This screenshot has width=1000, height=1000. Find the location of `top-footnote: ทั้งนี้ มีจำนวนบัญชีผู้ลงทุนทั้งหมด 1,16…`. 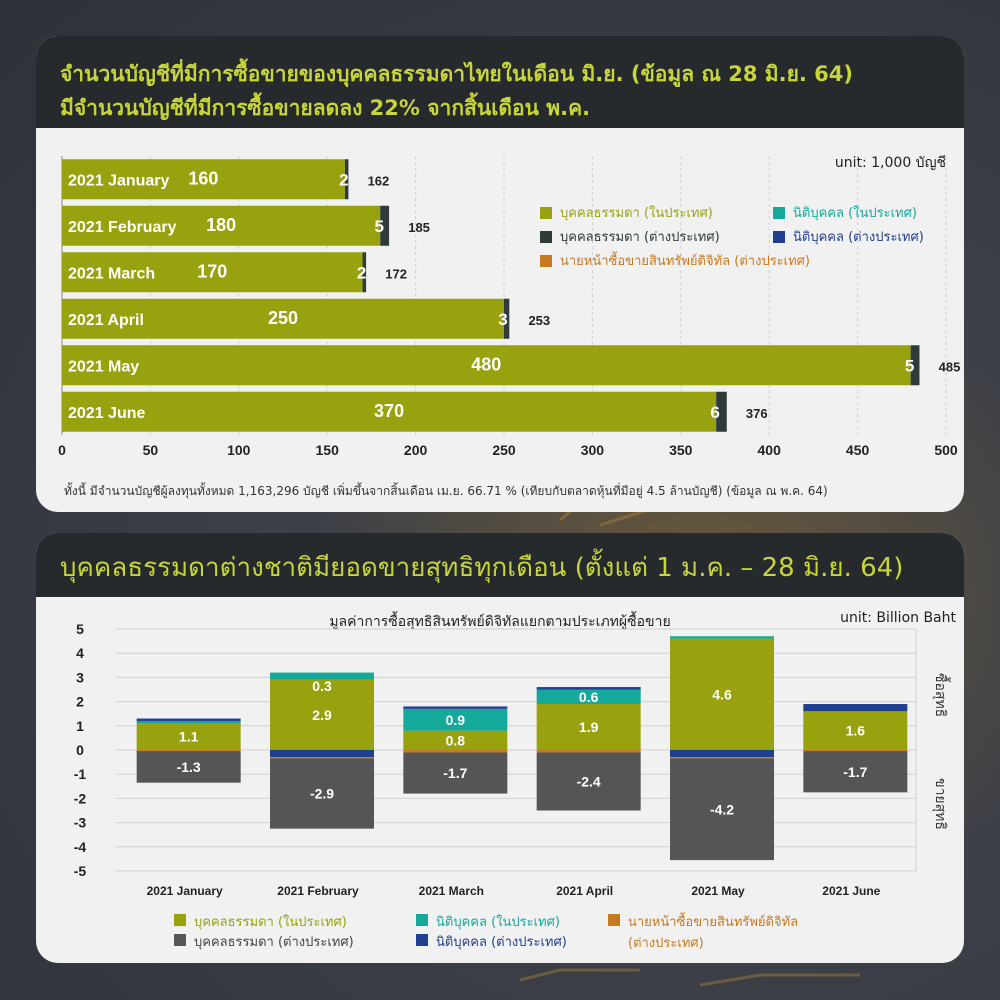

top-footnote: ทั้งนี้ มีจำนวนบัญชีผู้ลงทุนทั้งหมด 1,16… is located at coordinates (446, 491).